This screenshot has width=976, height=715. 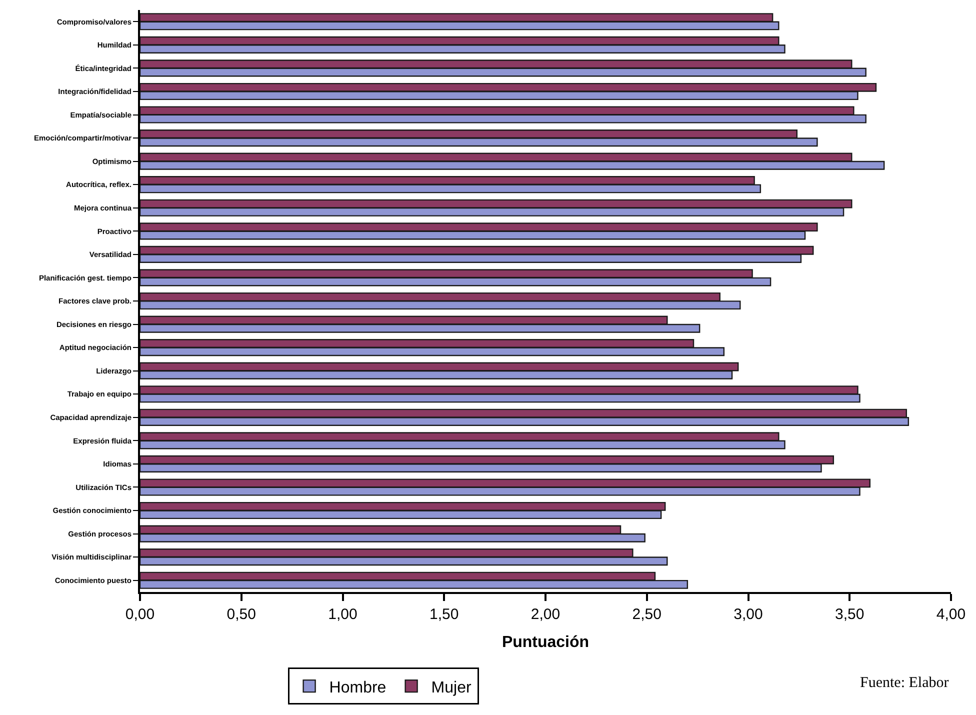 What do you see at coordinates (140, 614) in the screenshot?
I see `x-tick-label: 0,00` at bounding box center [140, 614].